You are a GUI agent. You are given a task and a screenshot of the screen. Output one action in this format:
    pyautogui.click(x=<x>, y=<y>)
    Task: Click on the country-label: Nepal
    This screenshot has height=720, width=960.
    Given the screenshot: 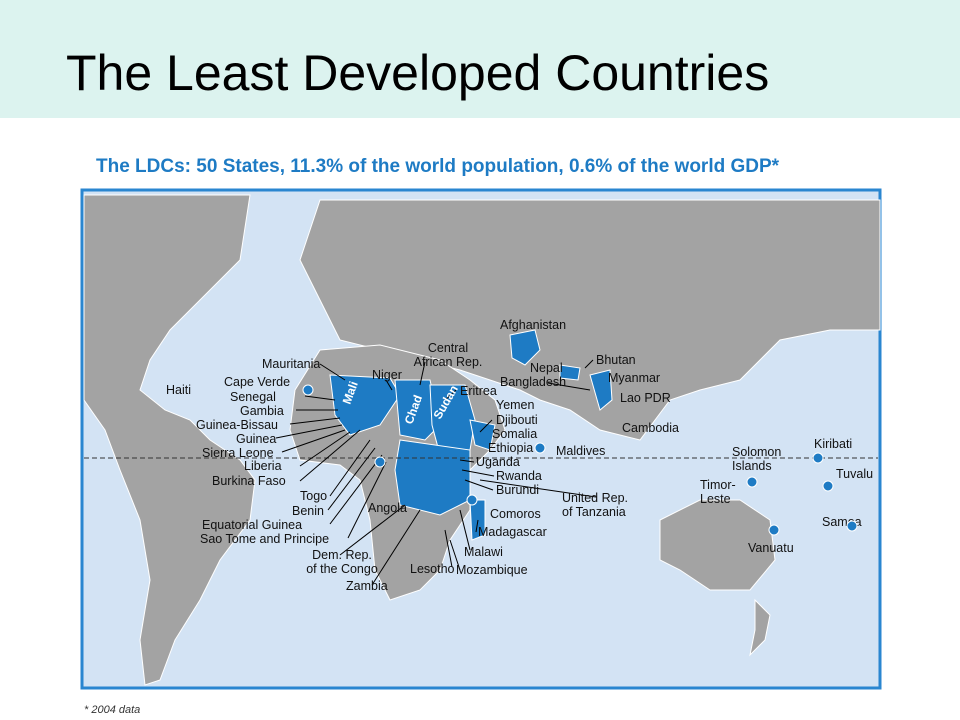 What is the action you would take?
    pyautogui.click(x=546, y=368)
    